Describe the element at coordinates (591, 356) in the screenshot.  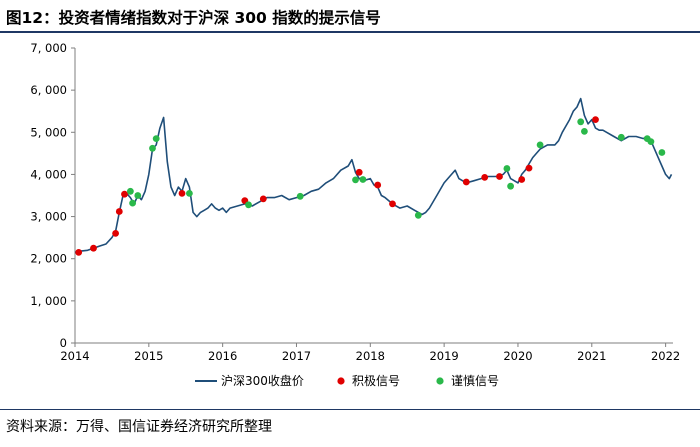
I see `x-tick-label: 2021` at that location.